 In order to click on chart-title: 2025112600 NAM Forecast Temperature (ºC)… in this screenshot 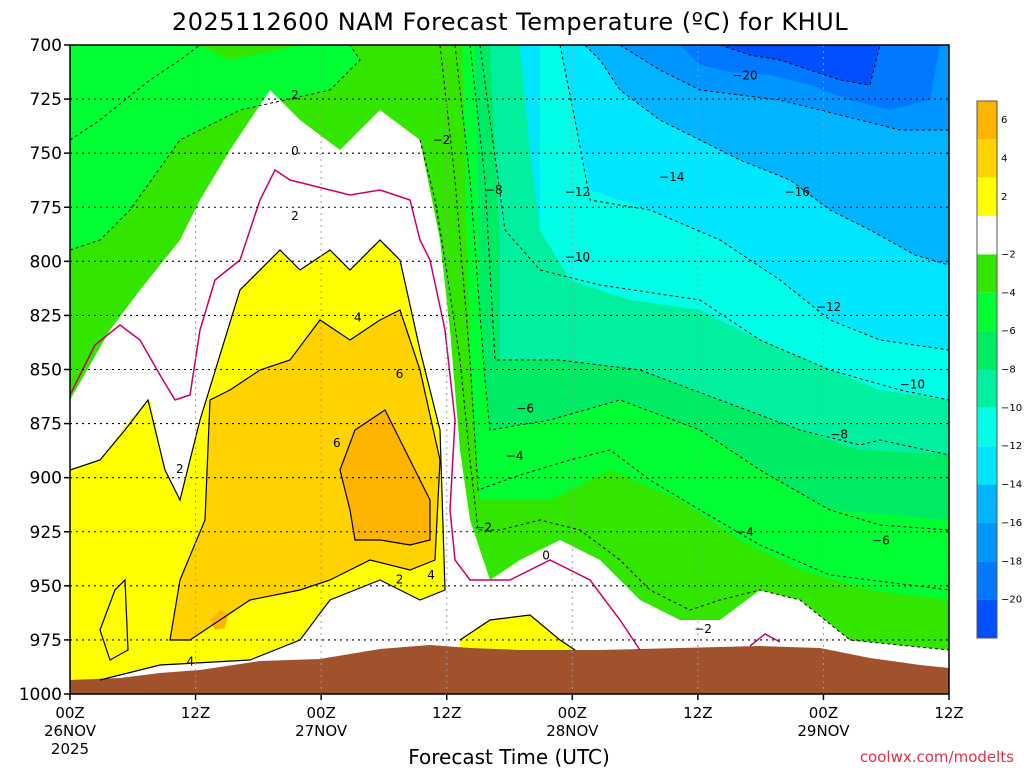, I will do `click(510, 22)`.